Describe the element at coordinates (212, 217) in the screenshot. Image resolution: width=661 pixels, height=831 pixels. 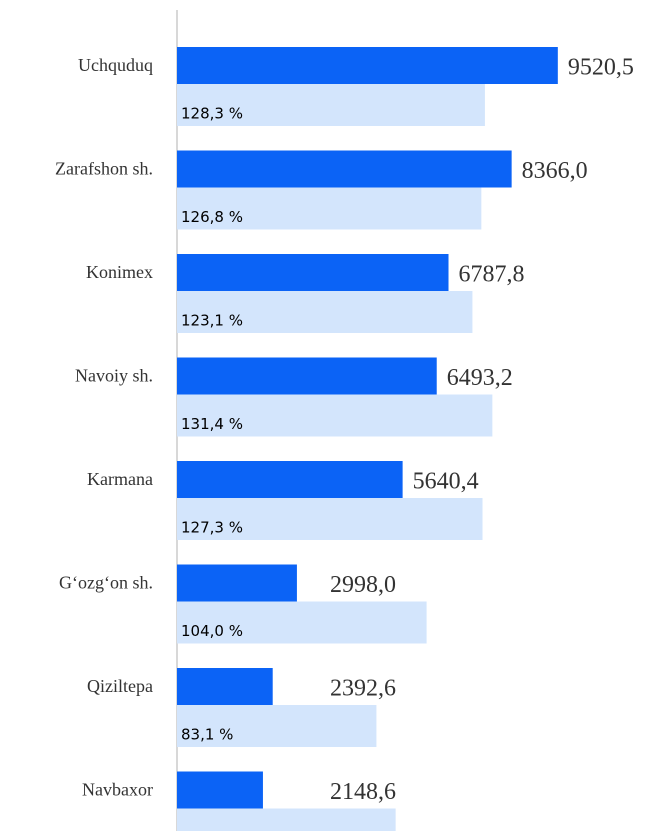
I see `data-label: 126,8 %` at that location.